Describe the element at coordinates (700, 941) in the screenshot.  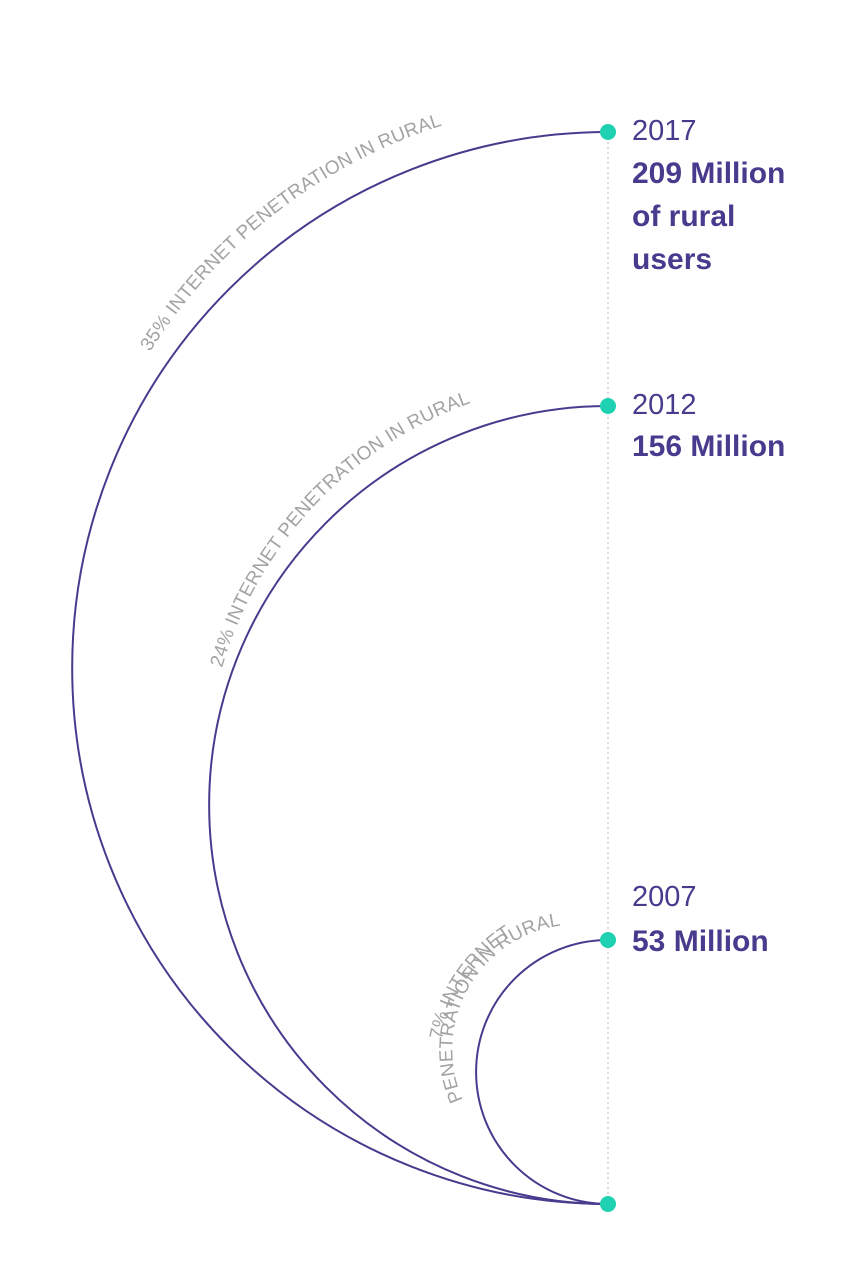
I see `amount-2007: 53 Million` at that location.